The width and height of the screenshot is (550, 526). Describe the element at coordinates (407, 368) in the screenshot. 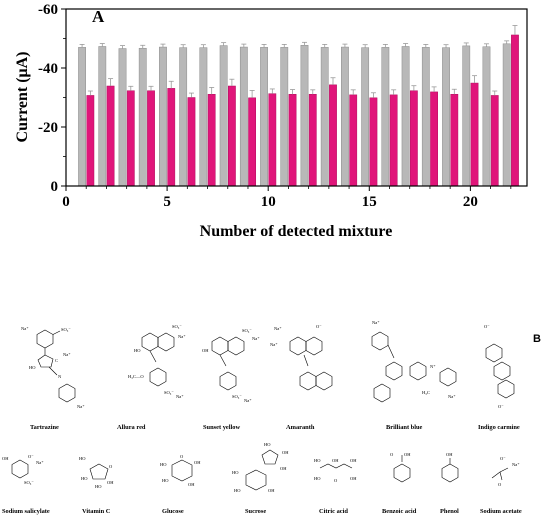

I see `brilliant-blue-structure: Na⁺ N⁺ H₃C Na⁺` at that location.